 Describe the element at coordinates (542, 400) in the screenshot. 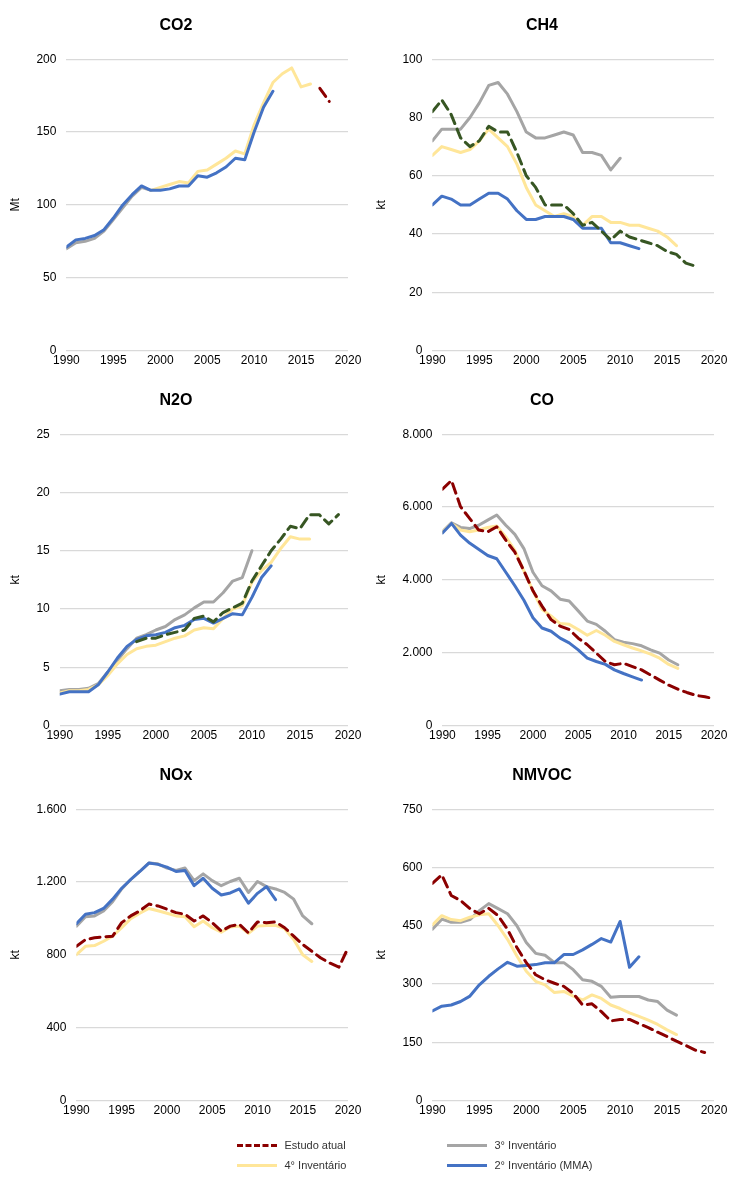

I see `chart-title: CO` at that location.